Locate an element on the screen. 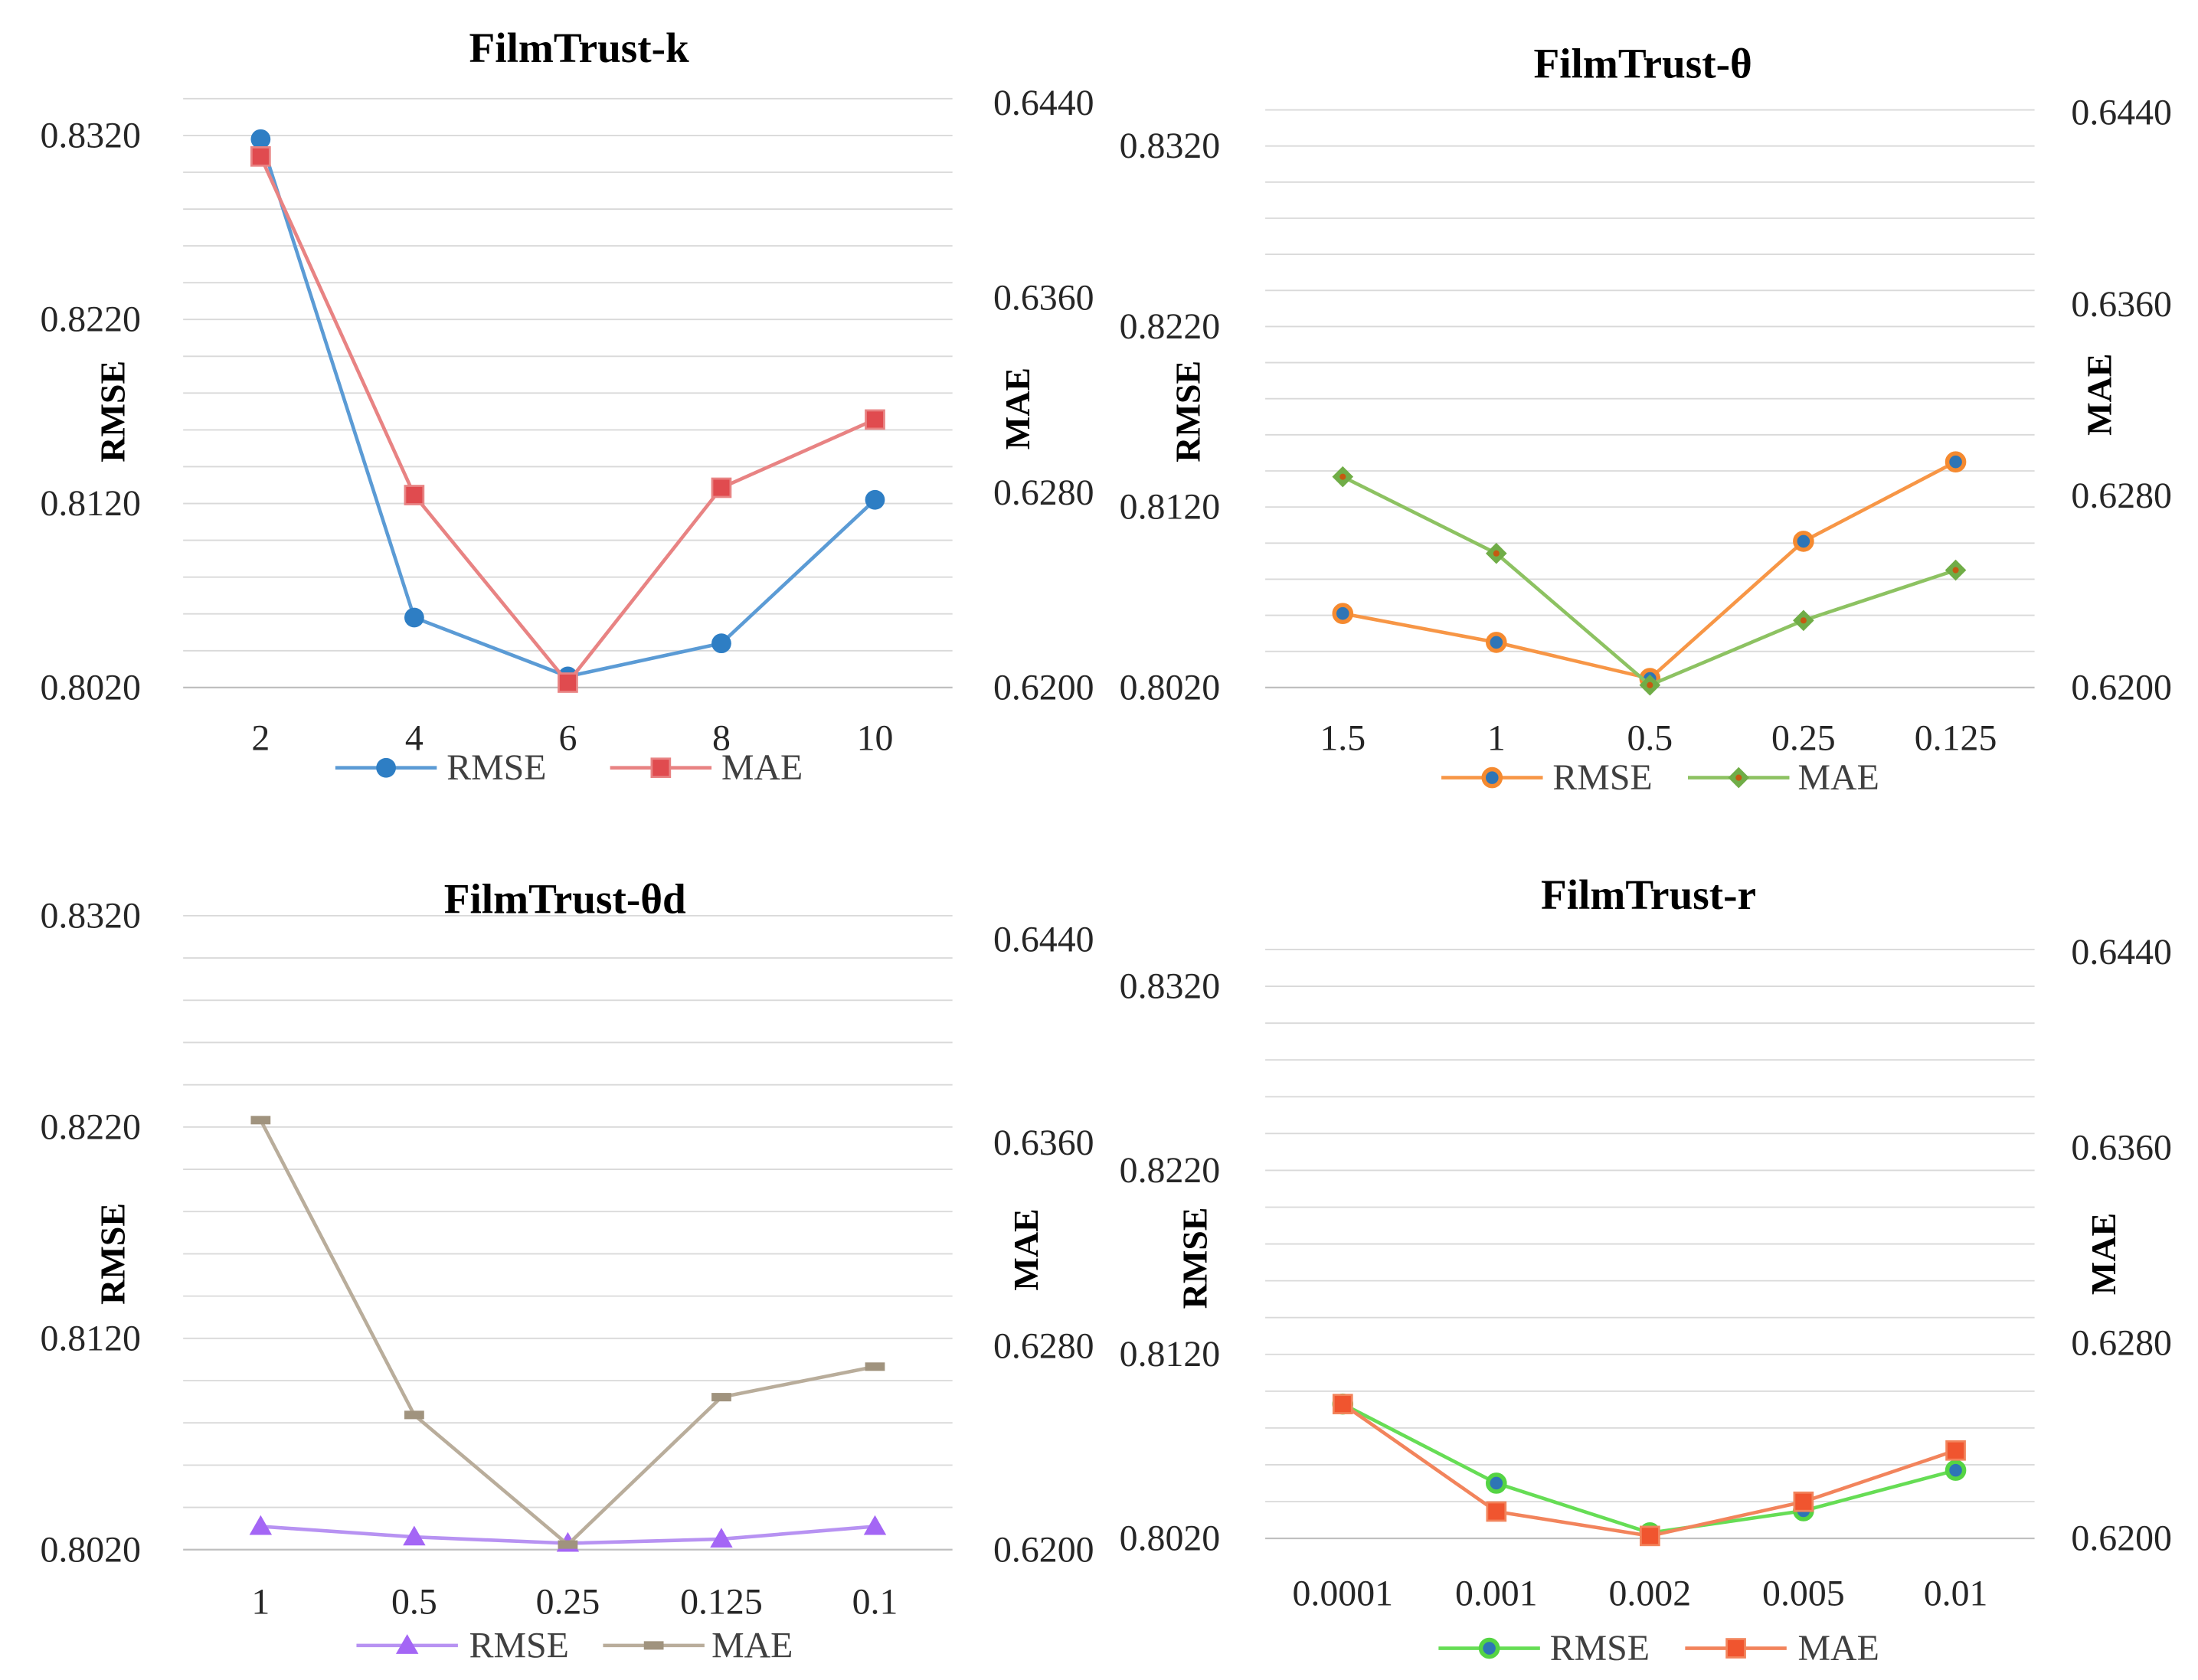  chart-4-mae-legend-marker is located at coordinates (1735, 1649).